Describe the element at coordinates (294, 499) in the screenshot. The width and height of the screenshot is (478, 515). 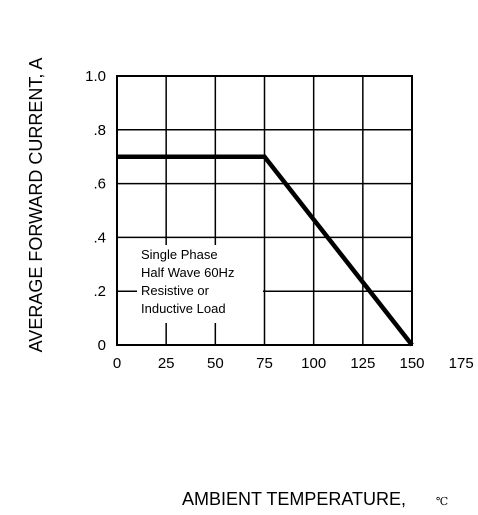
I see `x-axis-label: AMBIENT TEMPERATURE,` at that location.